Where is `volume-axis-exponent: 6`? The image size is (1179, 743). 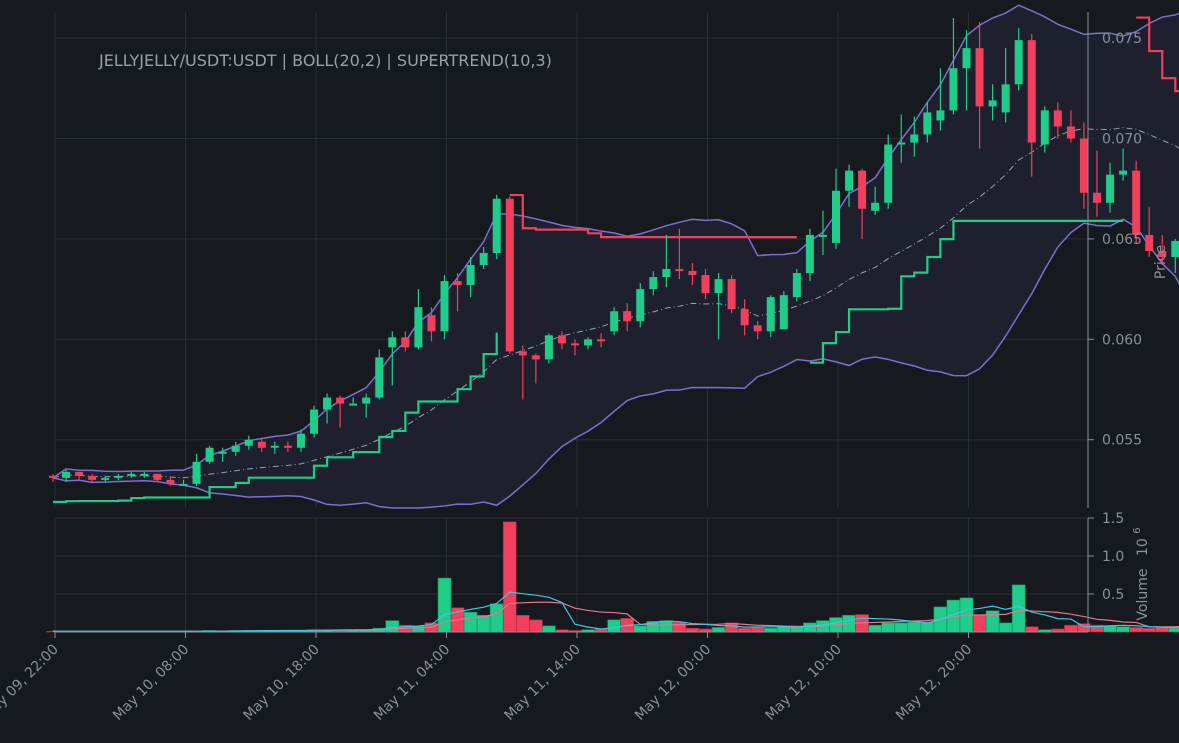
volume-axis-exponent: 6 is located at coordinates (1137, 530).